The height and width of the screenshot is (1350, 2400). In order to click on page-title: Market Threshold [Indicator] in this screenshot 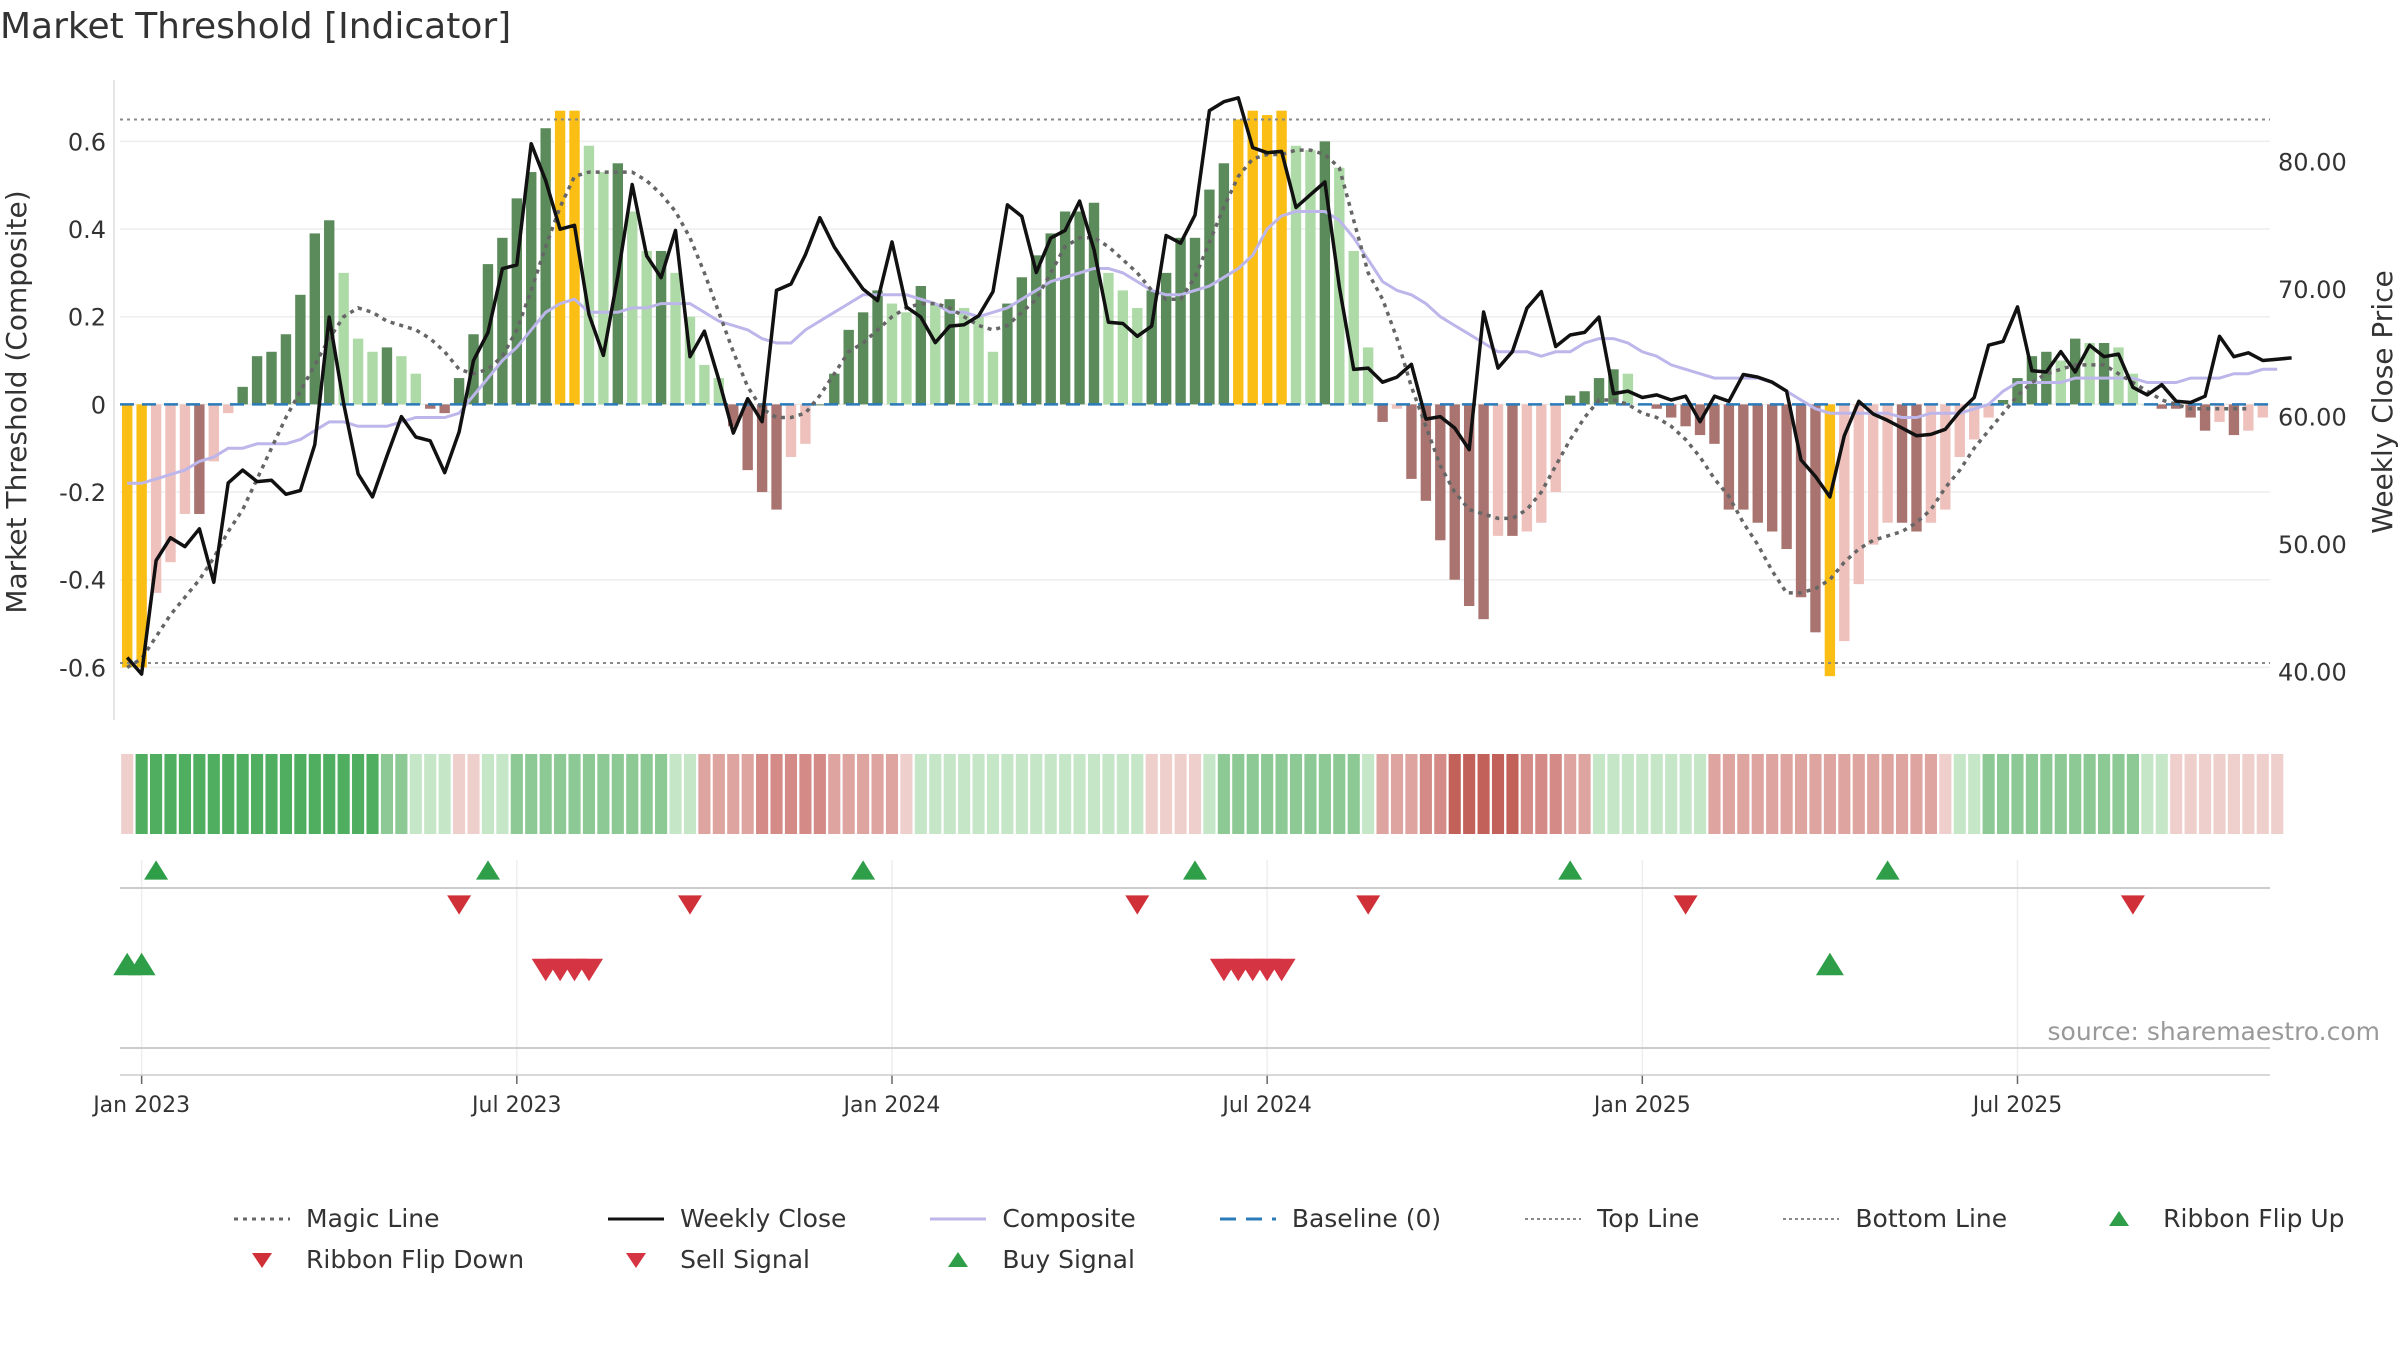, I will do `click(256, 26)`.